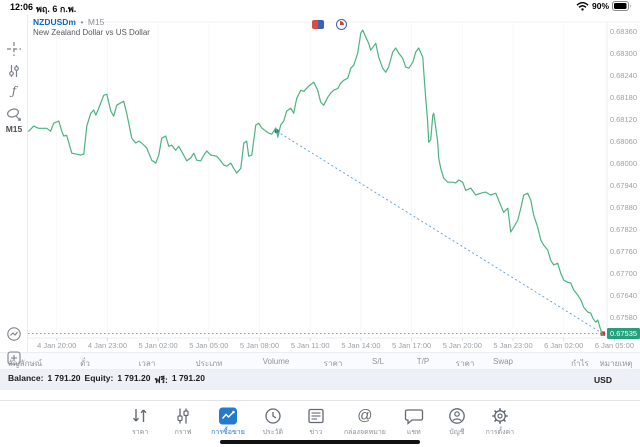  Describe the element at coordinates (414, 417) in the screenshot. I see `chat-bubble-icon` at that location.